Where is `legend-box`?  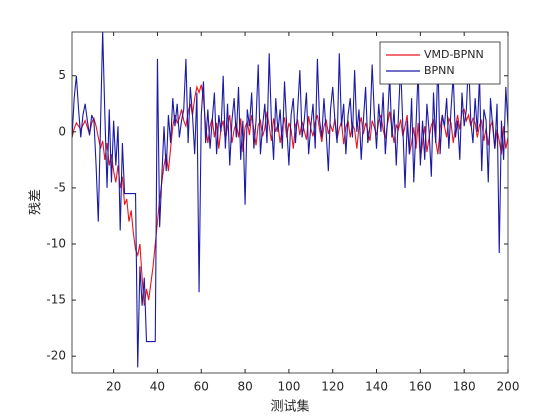
legend-box is located at coordinates (440, 63).